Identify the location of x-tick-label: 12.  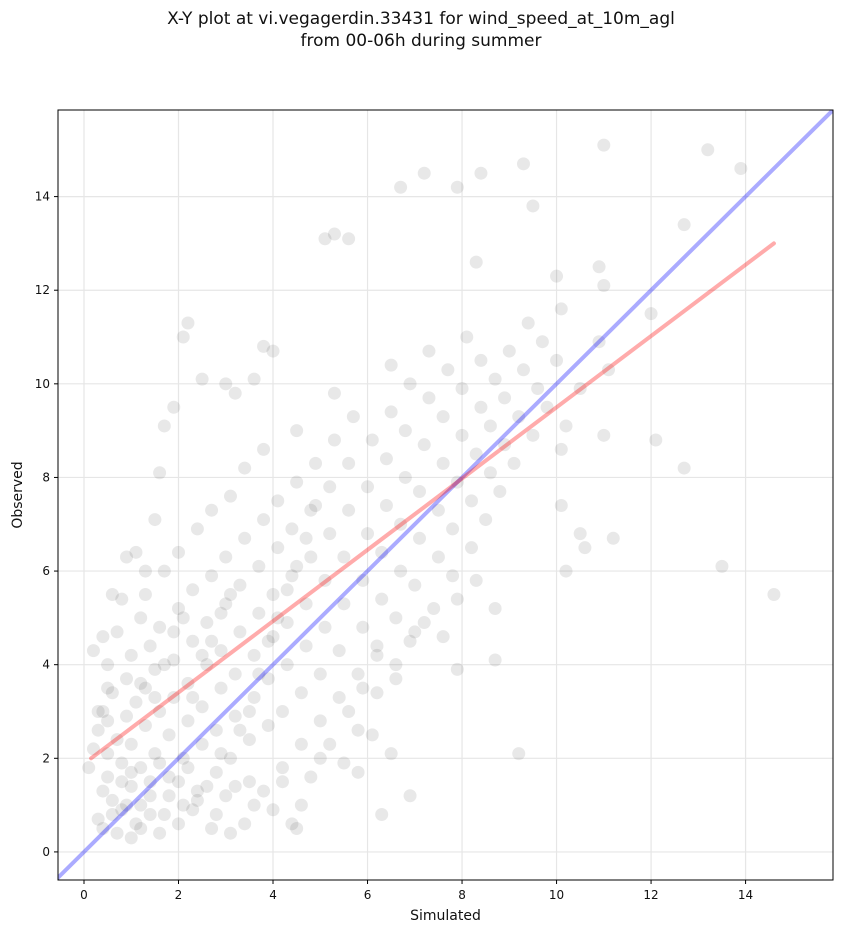
(650, 895).